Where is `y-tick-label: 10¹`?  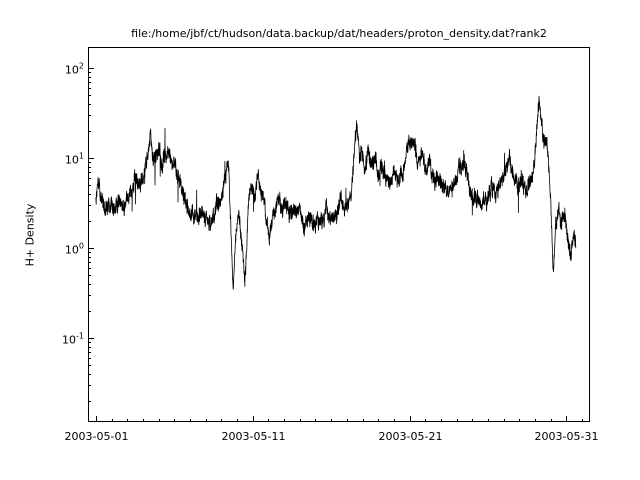 y-tick-label: 10¹ is located at coordinates (74, 158).